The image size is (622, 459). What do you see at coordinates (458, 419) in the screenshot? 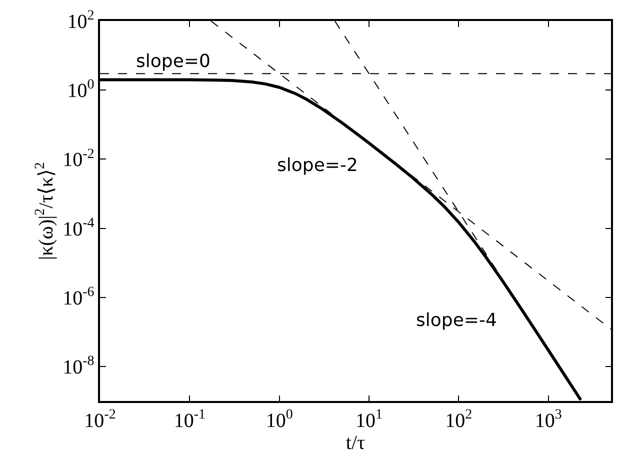
I see `x-tick-label: 10$^{2}$` at bounding box center [458, 419].